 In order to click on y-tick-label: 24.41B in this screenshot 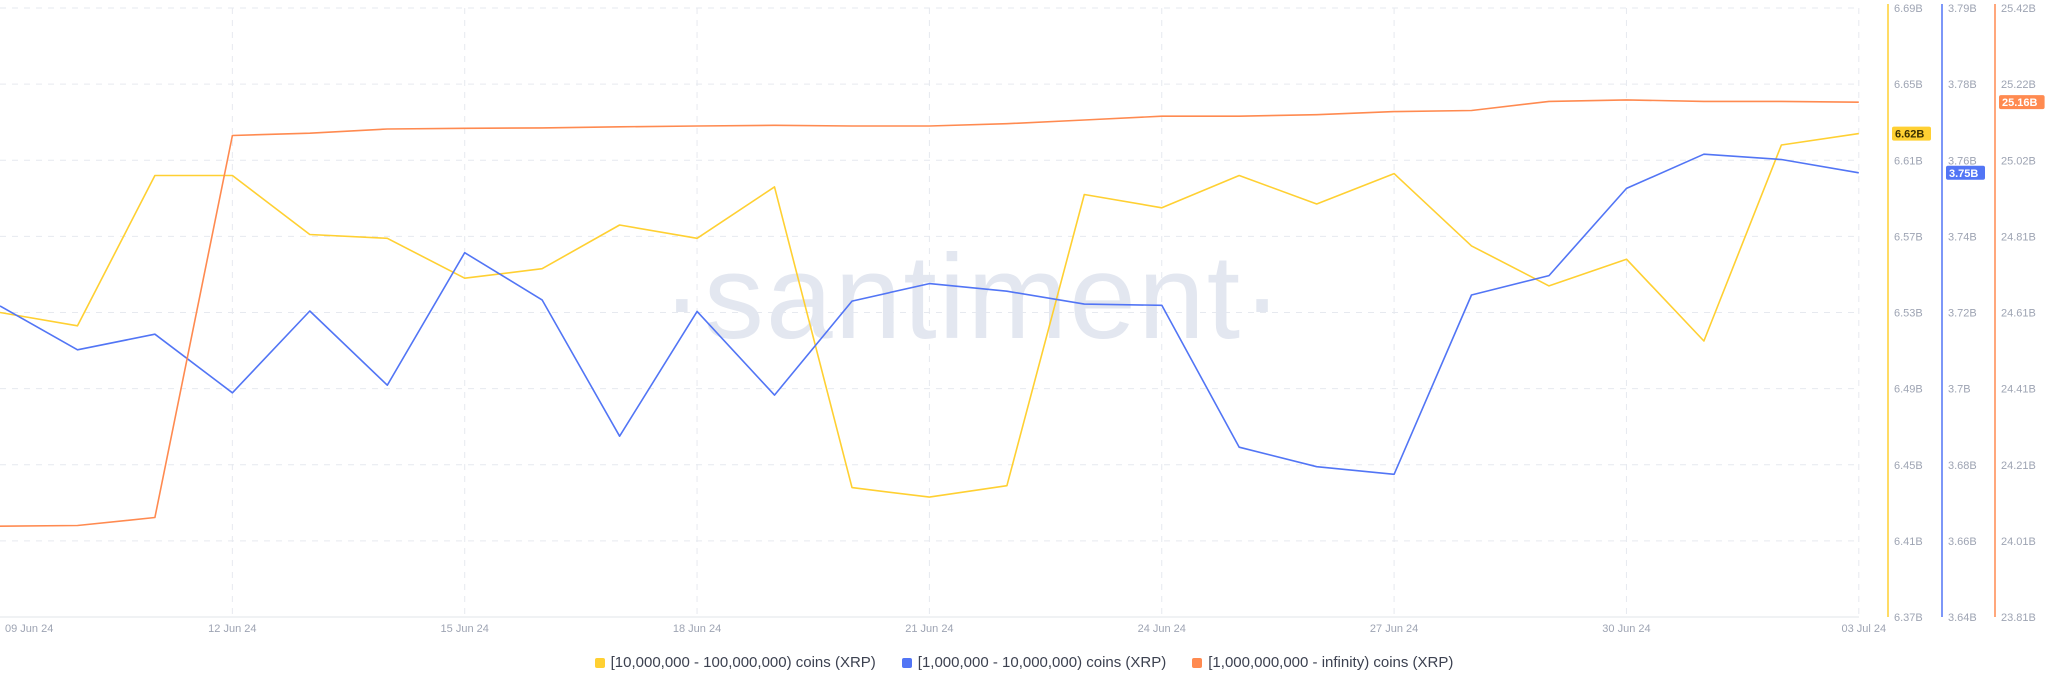, I will do `click(2018, 390)`.